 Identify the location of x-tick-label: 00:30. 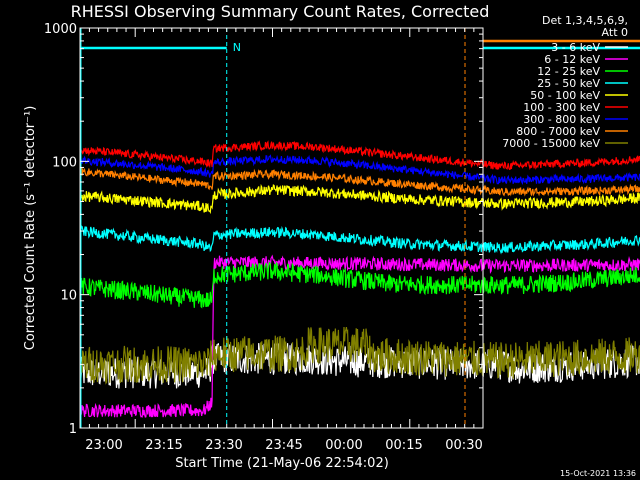
(463, 445).